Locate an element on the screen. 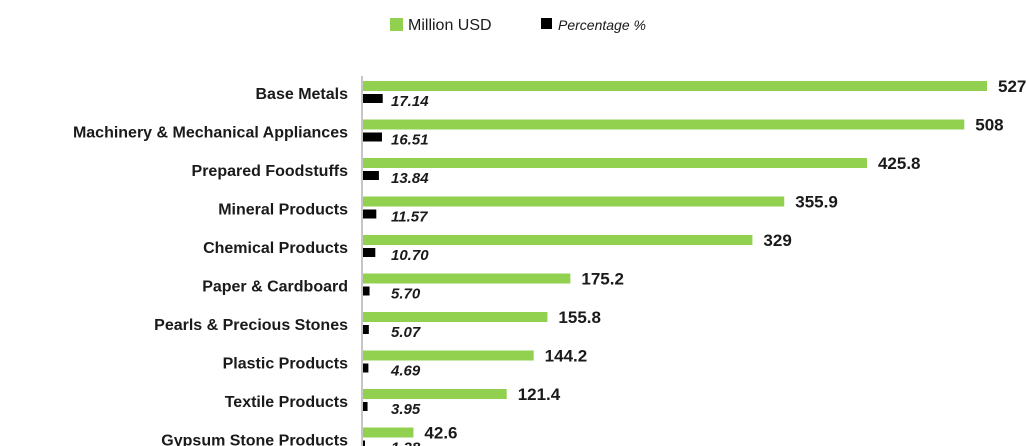 Image resolution: width=1026 pixels, height=446 pixels. value-label-million-usd-chemical-products: 329 is located at coordinates (777, 240).